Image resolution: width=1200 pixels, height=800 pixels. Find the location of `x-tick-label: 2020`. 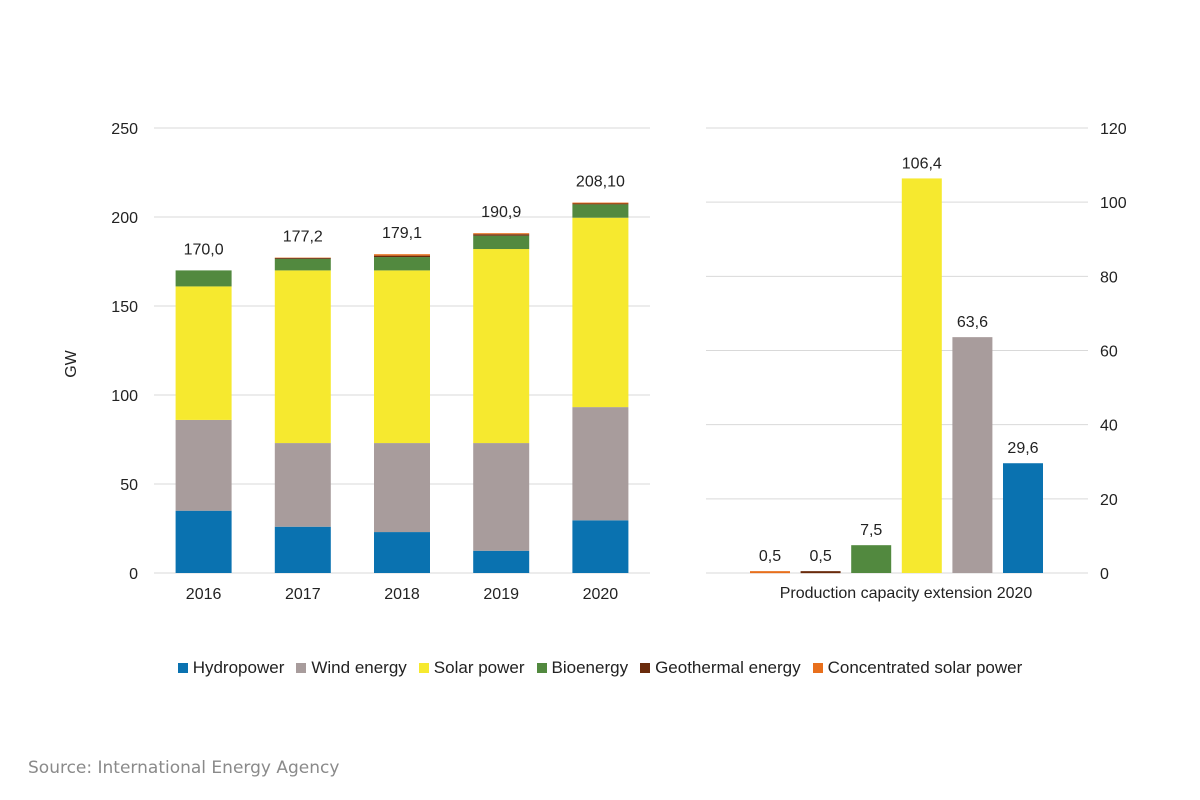

x-tick-label: 2020 is located at coordinates (601, 594).